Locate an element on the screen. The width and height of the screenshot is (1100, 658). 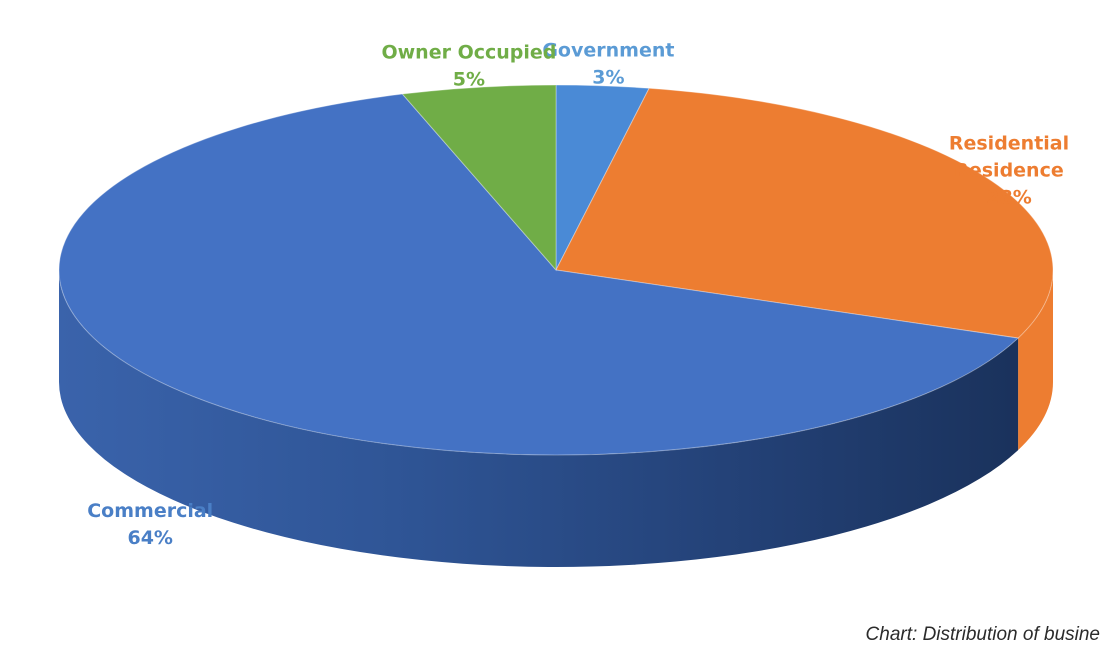
data-label-name: Commercial is located at coordinates (150, 511).